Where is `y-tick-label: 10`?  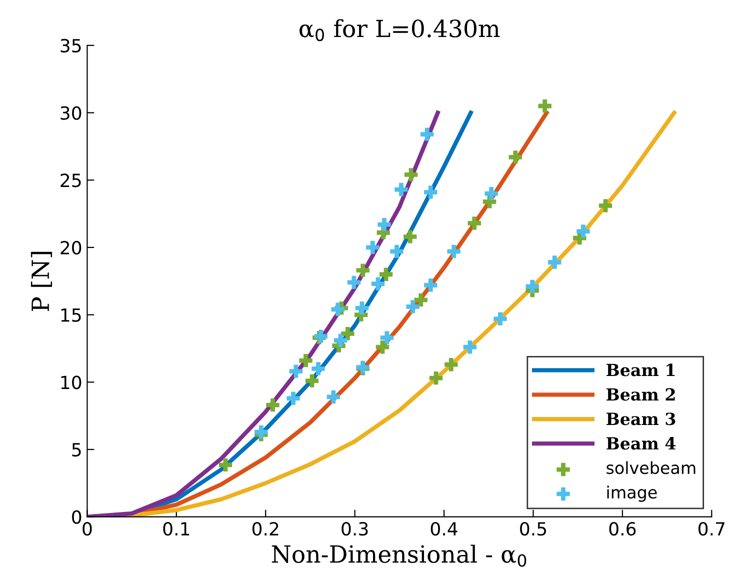
y-tick-label: 10 is located at coordinates (71, 383).